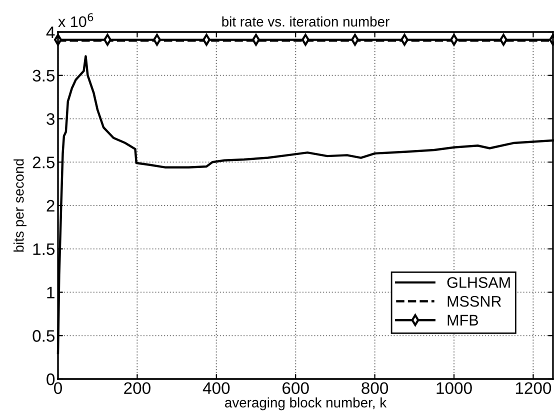  Describe the element at coordinates (43, 162) in the screenshot. I see `y-tick-label: 2.5` at that location.